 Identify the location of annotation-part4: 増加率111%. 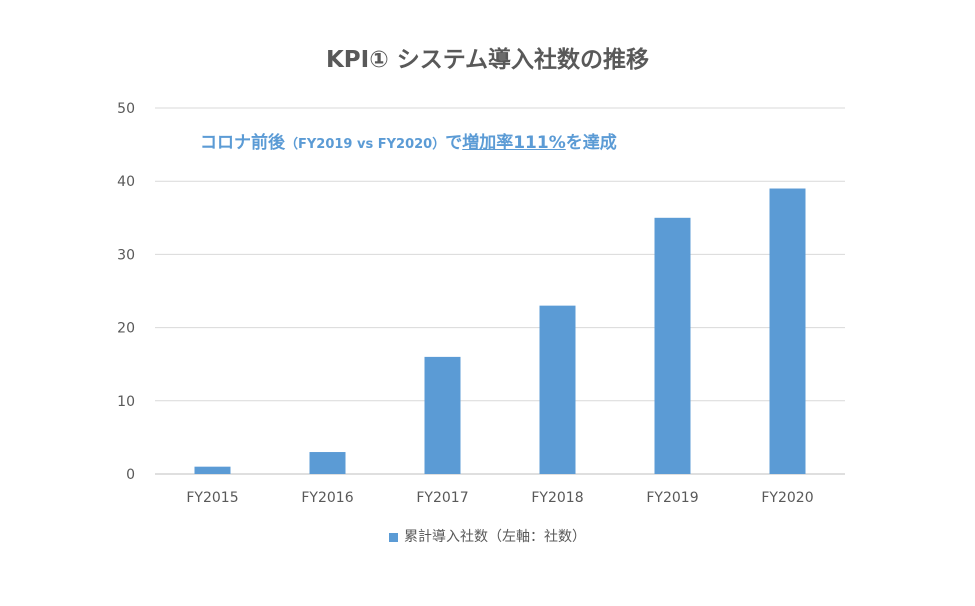
(514, 143).